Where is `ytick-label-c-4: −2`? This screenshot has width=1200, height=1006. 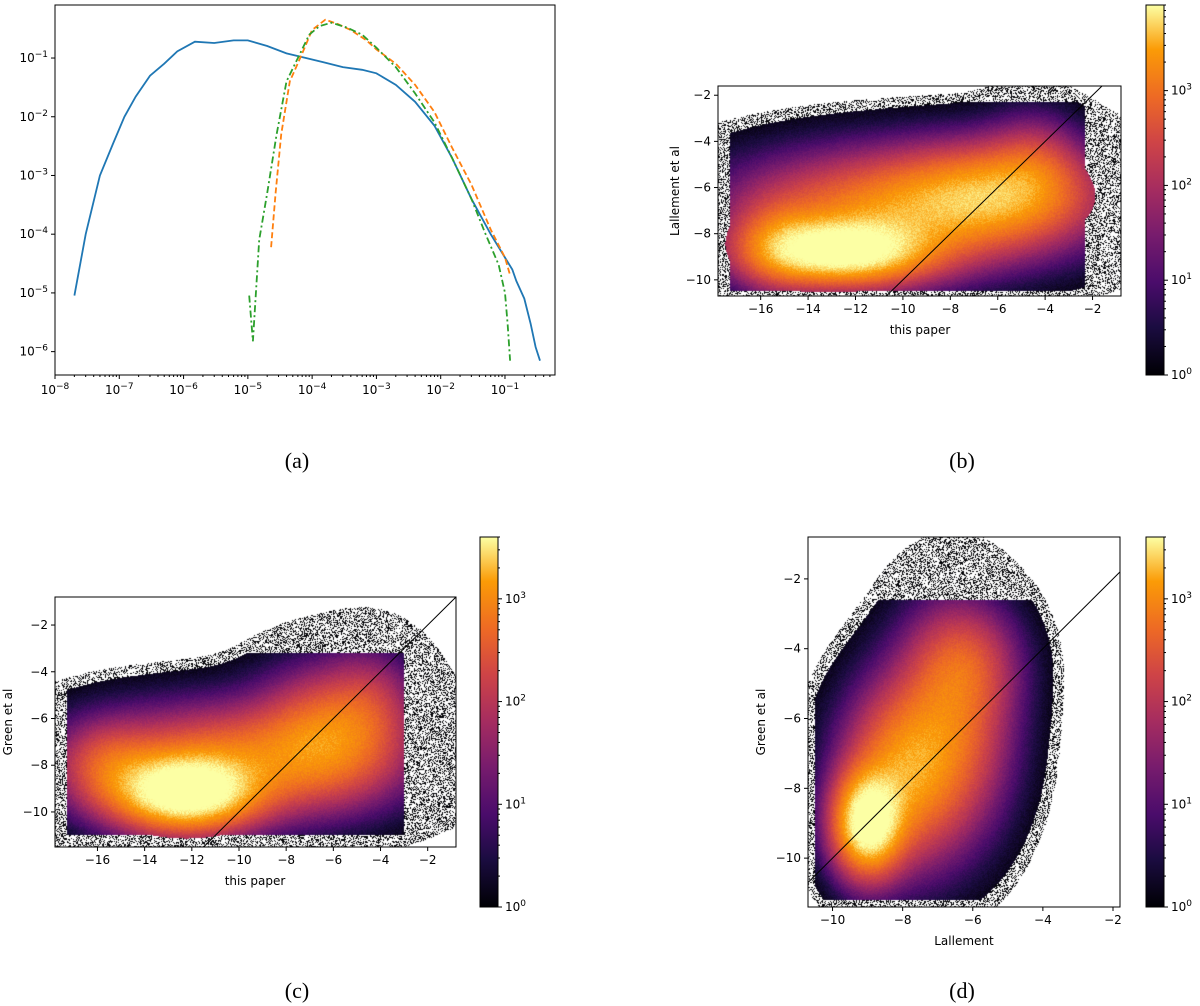
ytick-label-c-4: −2 is located at coordinates (39, 625).